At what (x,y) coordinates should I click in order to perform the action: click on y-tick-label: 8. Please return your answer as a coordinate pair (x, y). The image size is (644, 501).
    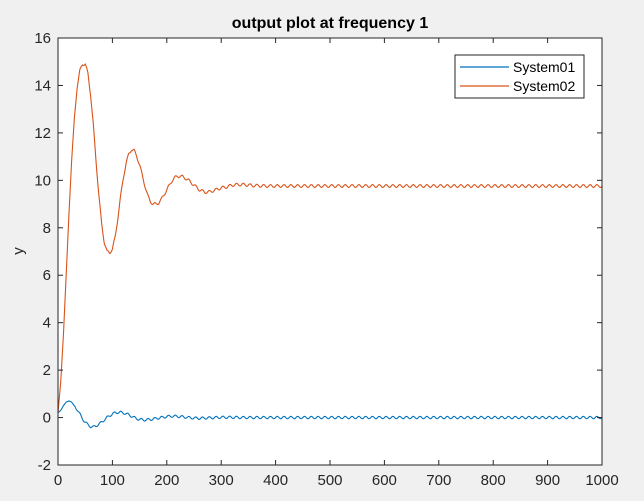
    Looking at the image, I should click on (47, 228).